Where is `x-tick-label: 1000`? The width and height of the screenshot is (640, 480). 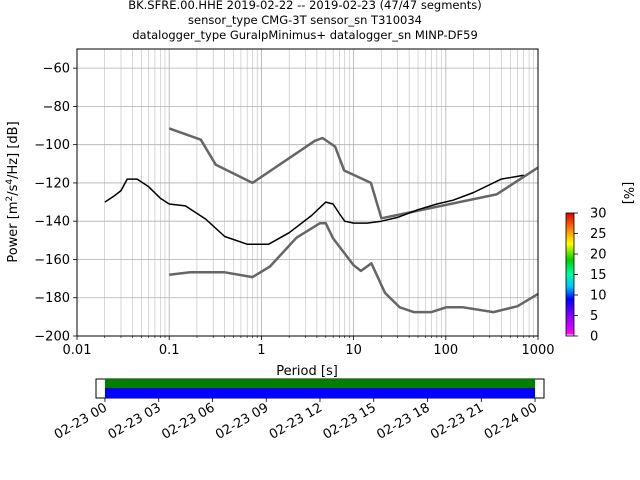
x-tick-label: 1000 is located at coordinates (537, 350).